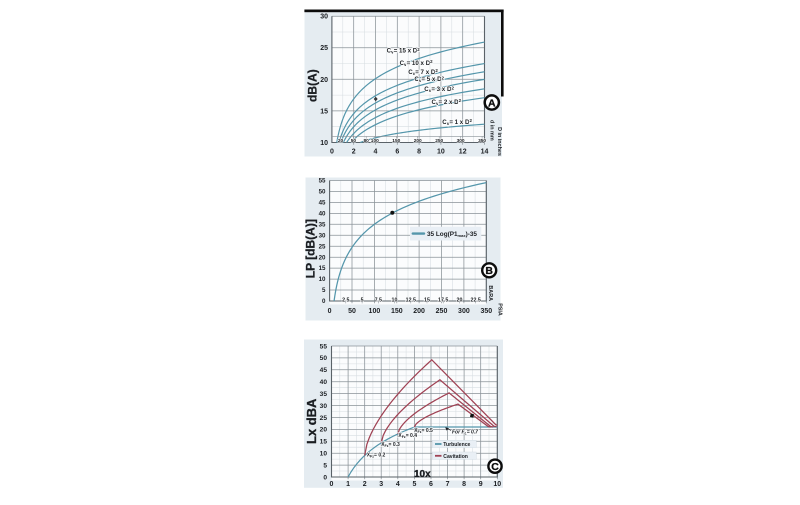 The width and height of the screenshot is (800, 505). What do you see at coordinates (345, 300) in the screenshot?
I see `svg-text: 2.5` at bounding box center [345, 300].